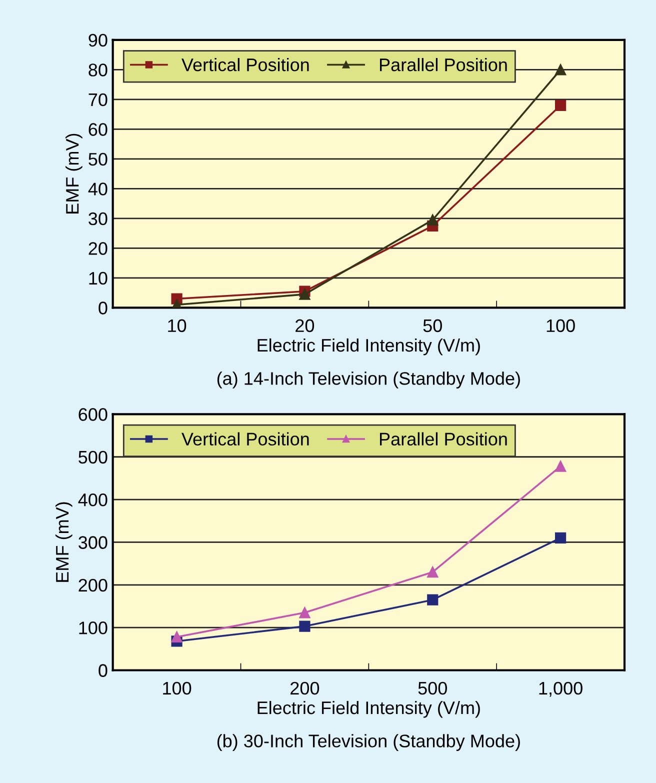 Image resolution: width=656 pixels, height=783 pixels. Describe the element at coordinates (93, 457) in the screenshot. I see `y-tick-label: 500` at that location.